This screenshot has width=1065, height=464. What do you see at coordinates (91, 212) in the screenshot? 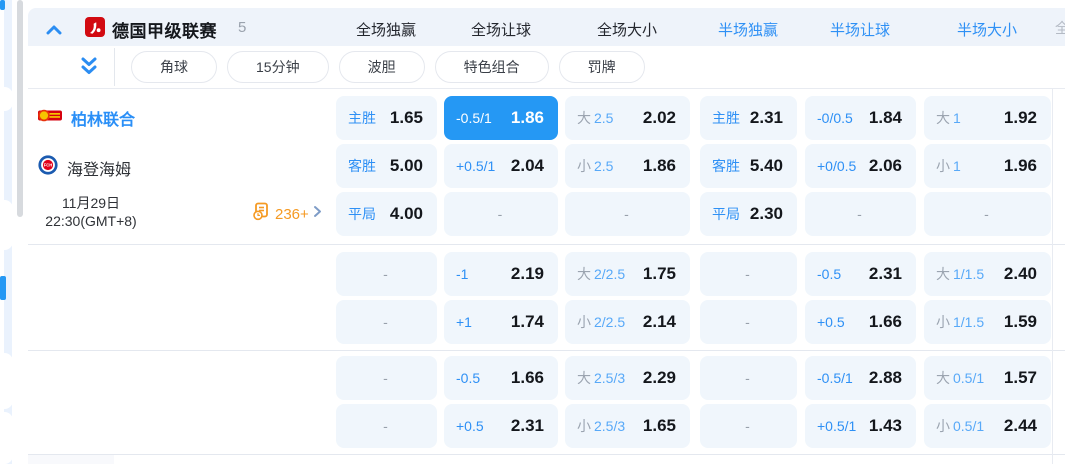
I see `match-datetime: 11月29日 22:30(GMT+8)` at bounding box center [91, 212].